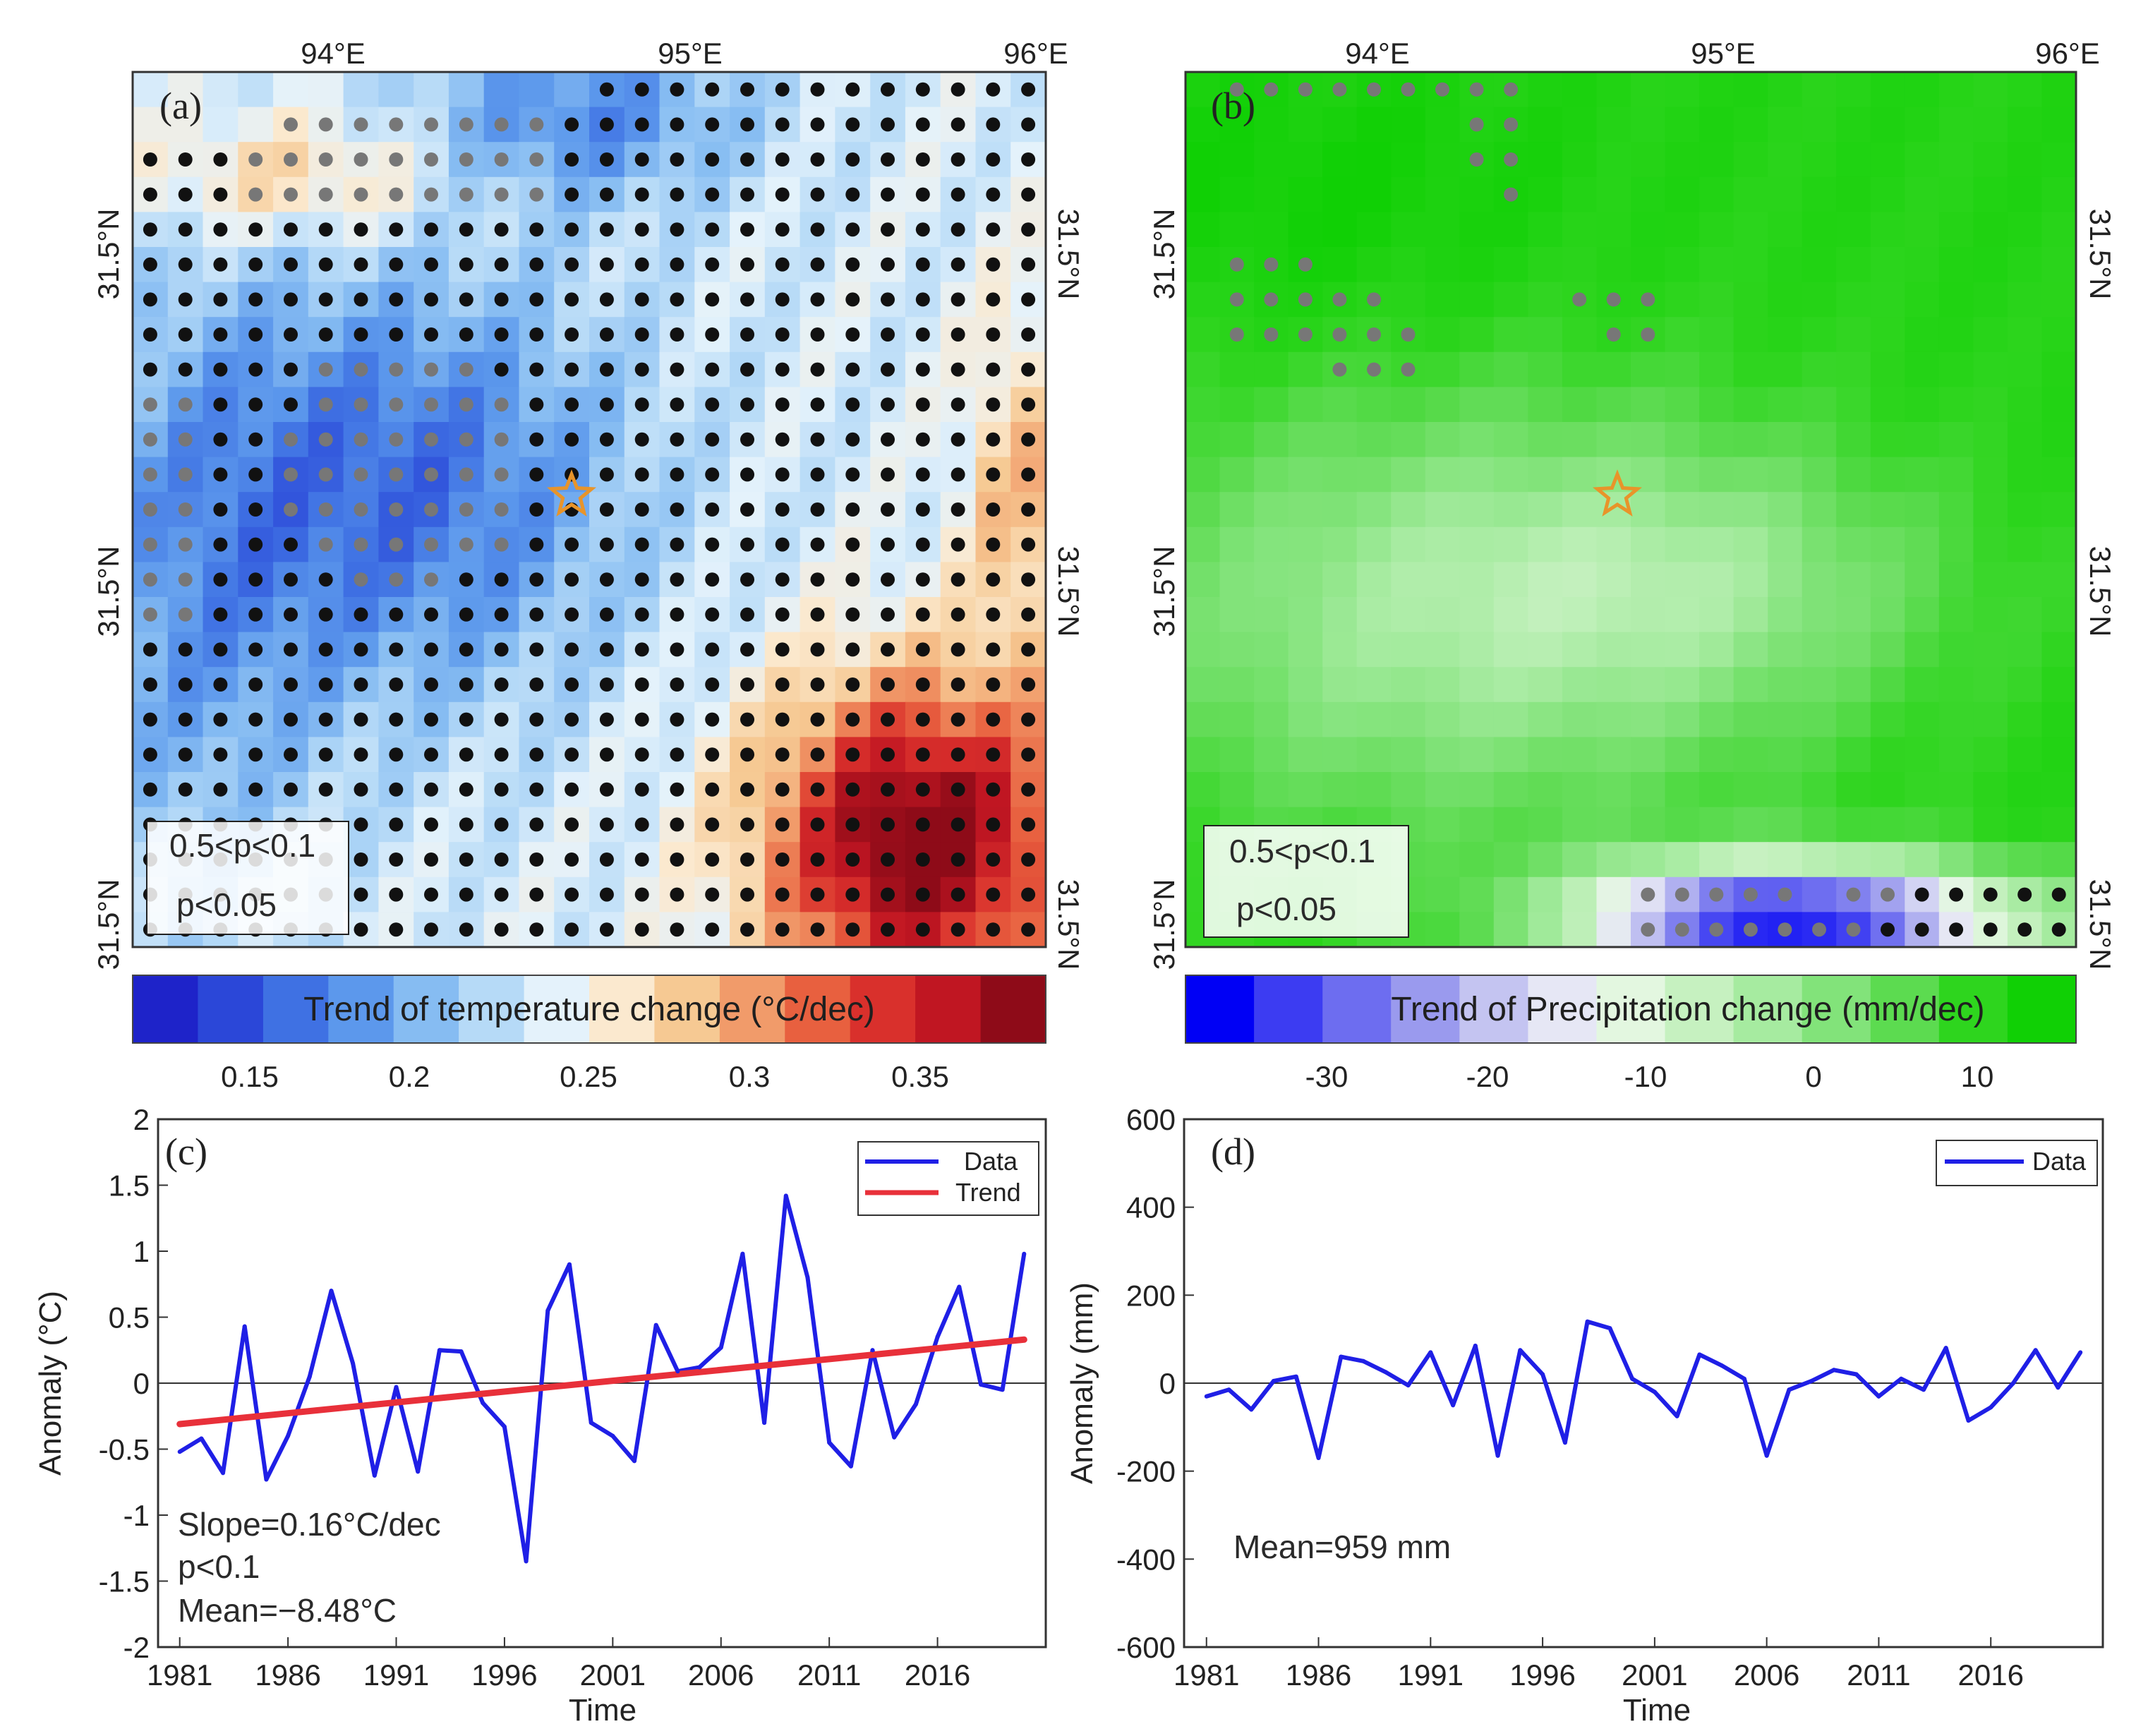 This screenshot has width=2148, height=1736. I want to click on temperature-cell, so click(326, 90).